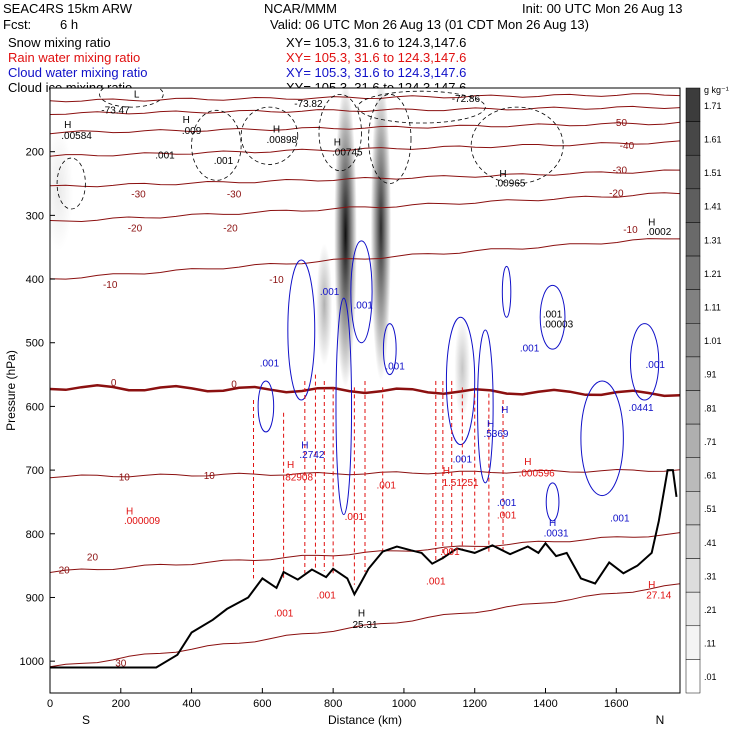 The width and height of the screenshot is (740, 740). Describe the element at coordinates (651, 585) in the screenshot. I see `annotation-52: H` at that location.